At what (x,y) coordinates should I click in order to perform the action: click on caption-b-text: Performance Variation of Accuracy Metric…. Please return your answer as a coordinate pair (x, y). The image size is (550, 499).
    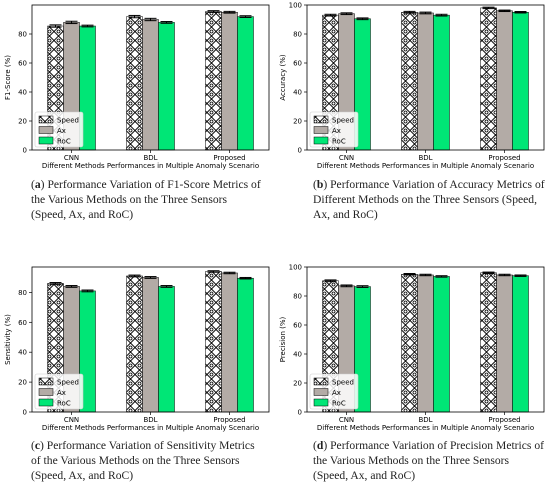
    Looking at the image, I should click on (429, 199).